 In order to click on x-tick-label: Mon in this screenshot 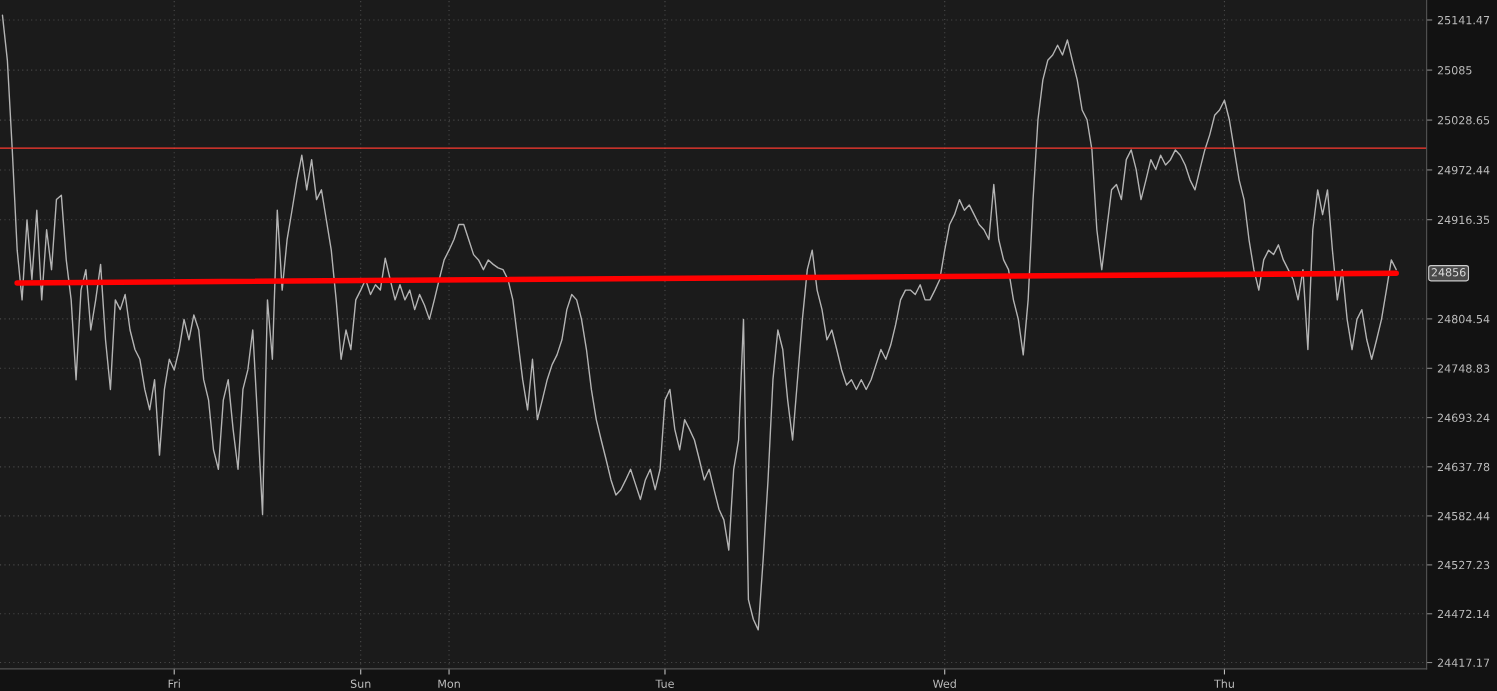, I will do `click(449, 683)`.